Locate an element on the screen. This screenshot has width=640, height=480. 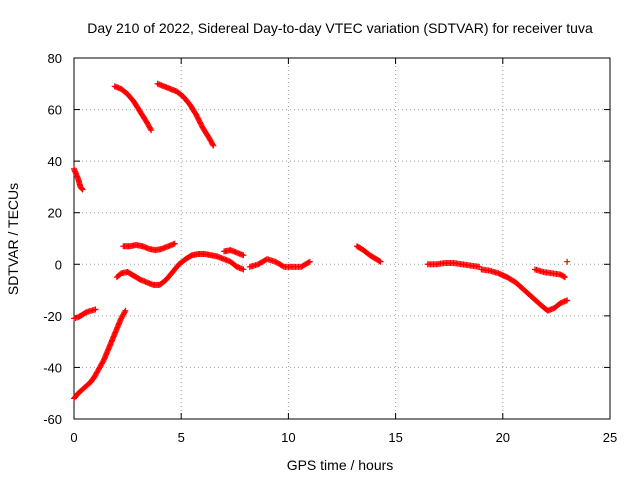
x-tick-label: 25 is located at coordinates (610, 437).